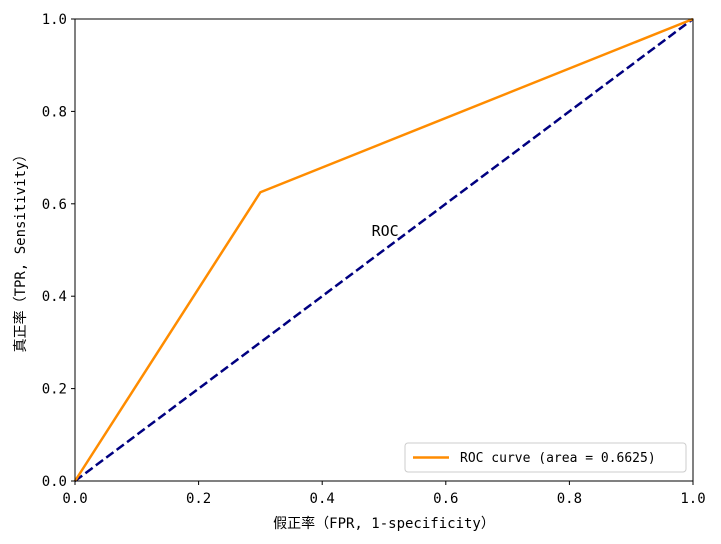 This screenshot has width=721, height=544. What do you see at coordinates (54, 20) in the screenshot?
I see `y-tick-label: 1.0` at bounding box center [54, 20].